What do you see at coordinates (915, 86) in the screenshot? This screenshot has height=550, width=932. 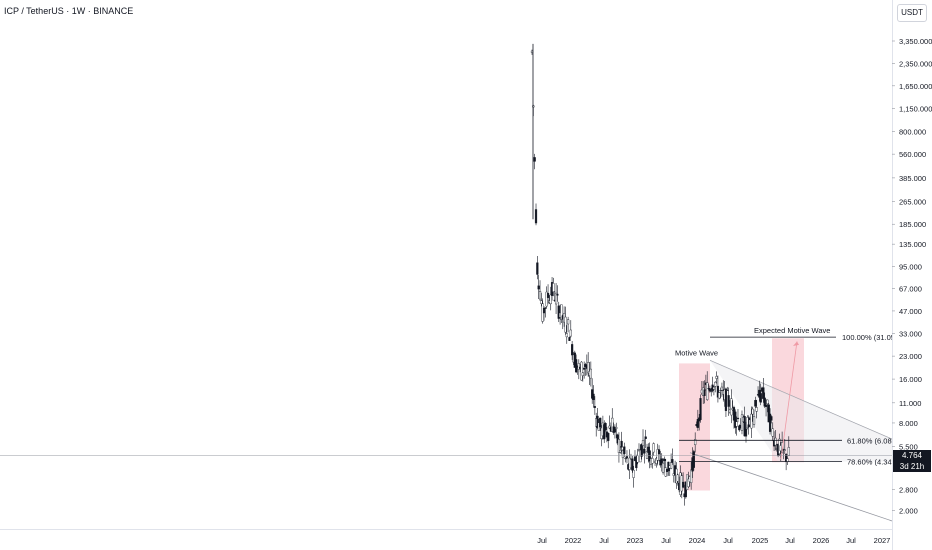 I see `price-tick-label: 1,650.000` at bounding box center [915, 86].